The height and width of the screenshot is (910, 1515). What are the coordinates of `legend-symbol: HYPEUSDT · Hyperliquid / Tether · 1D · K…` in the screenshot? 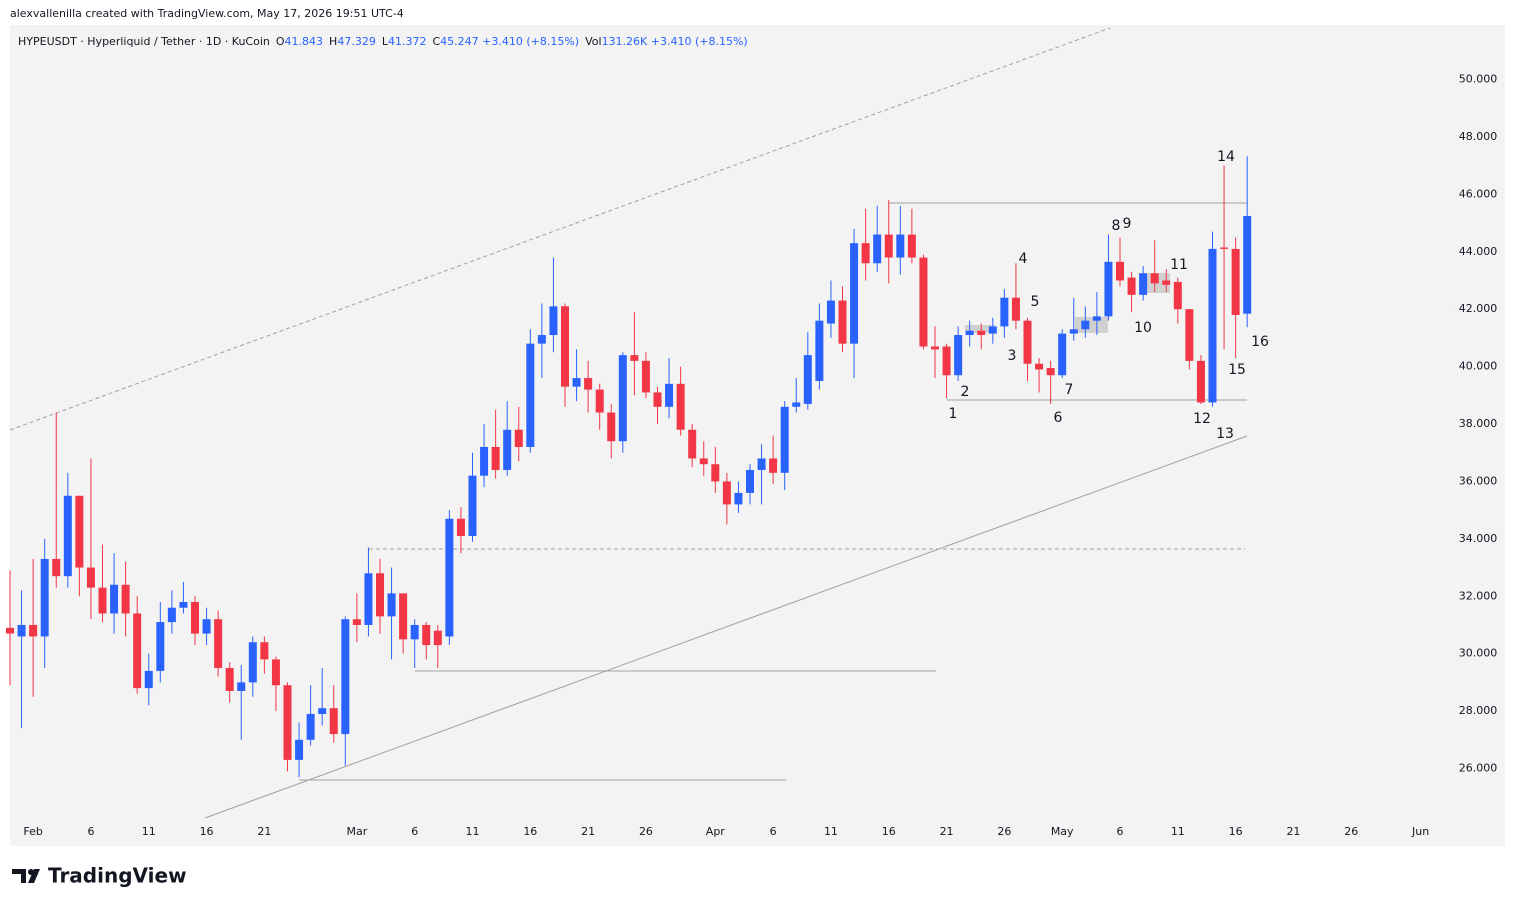 It's located at (144, 41).